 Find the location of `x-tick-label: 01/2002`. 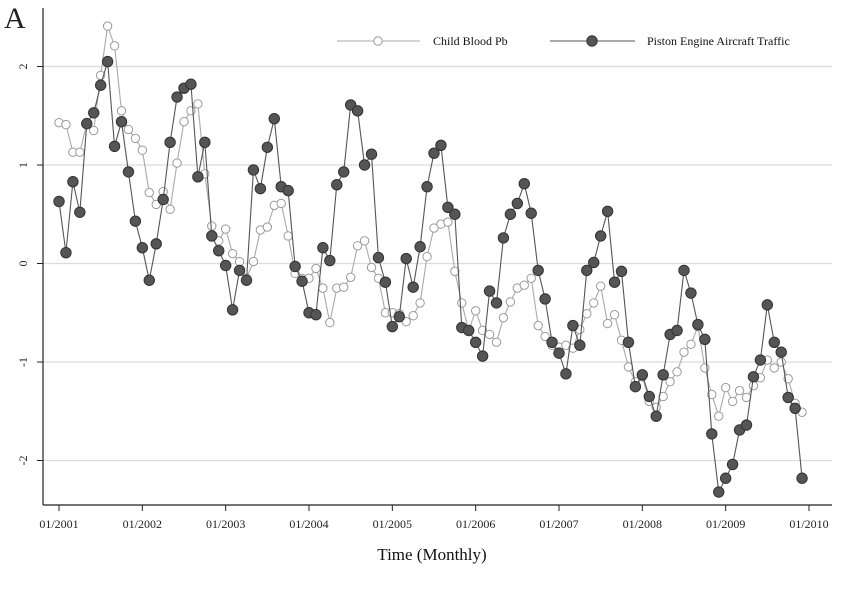

x-tick-label: 01/2002 is located at coordinates (142, 524).